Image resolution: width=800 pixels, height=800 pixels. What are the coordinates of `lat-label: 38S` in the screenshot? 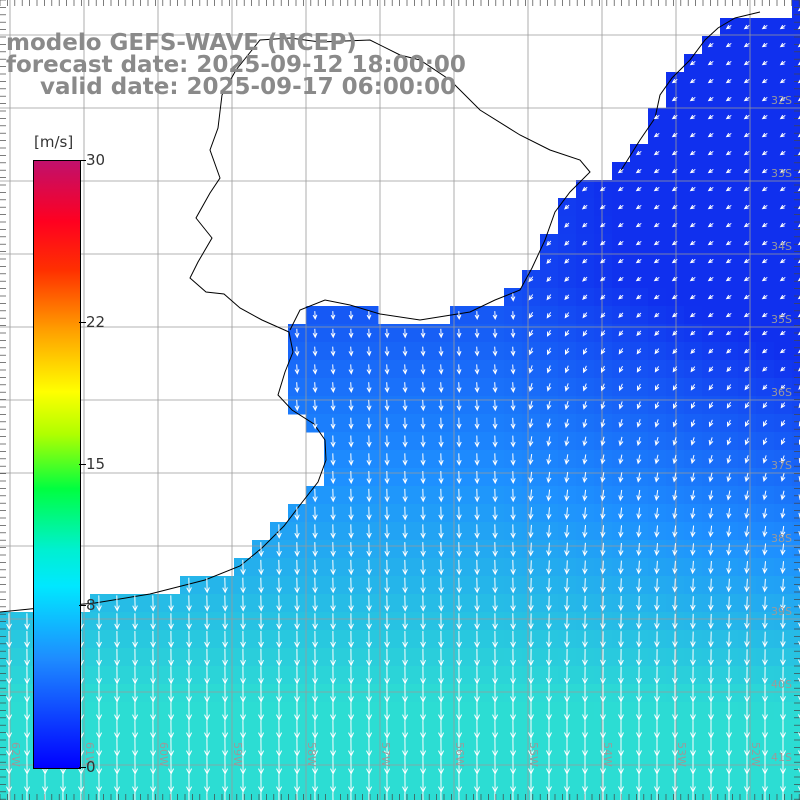 It's located at (781, 538).